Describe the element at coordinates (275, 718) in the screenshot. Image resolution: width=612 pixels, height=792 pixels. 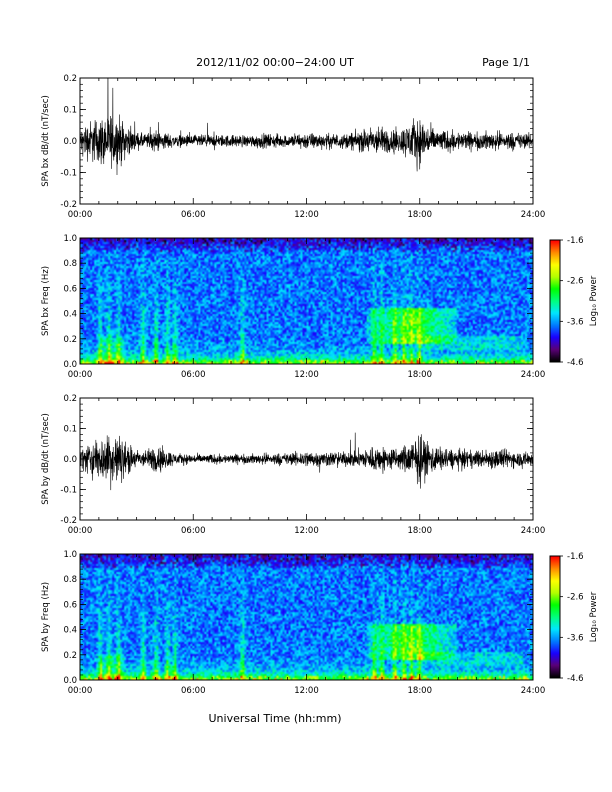
I see `x-axis-title: Universal Time (hh:mm)` at that location.